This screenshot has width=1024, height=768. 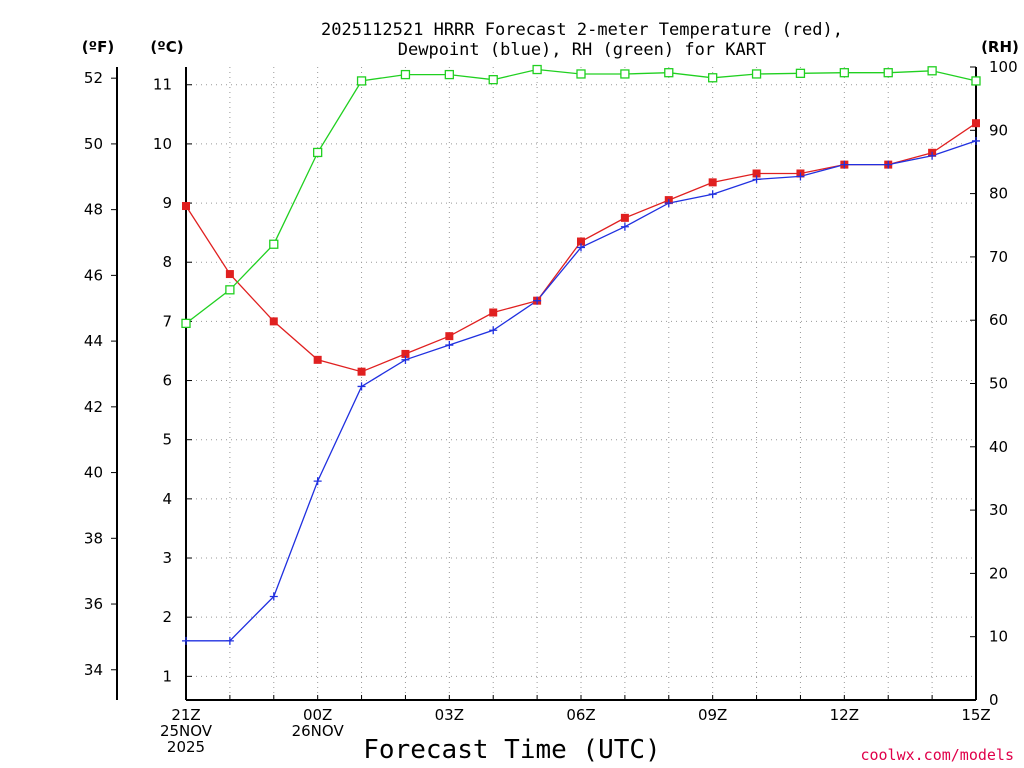 What do you see at coordinates (1003, 67) in the screenshot?
I see `rh-tick-label: 100` at bounding box center [1003, 67].